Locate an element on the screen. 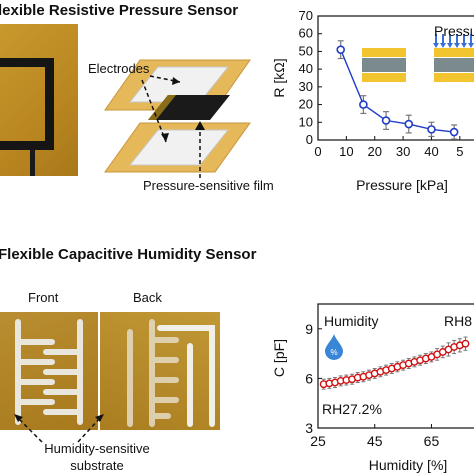 Image resolution: width=474 pixels, height=474 pixels. pressure-sensor-photo is located at coordinates (39, 100).